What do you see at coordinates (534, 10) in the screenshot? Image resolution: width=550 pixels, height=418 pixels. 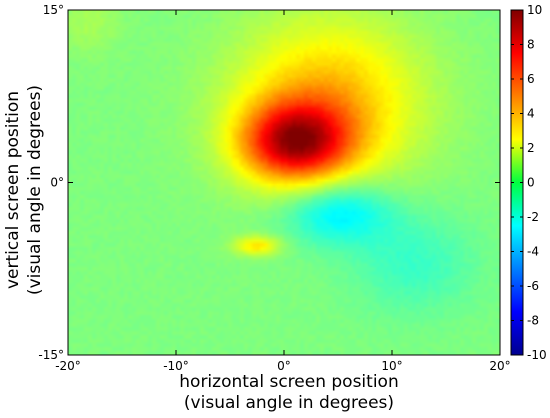 I see `colorbar-tick-label: 10` at bounding box center [534, 10].